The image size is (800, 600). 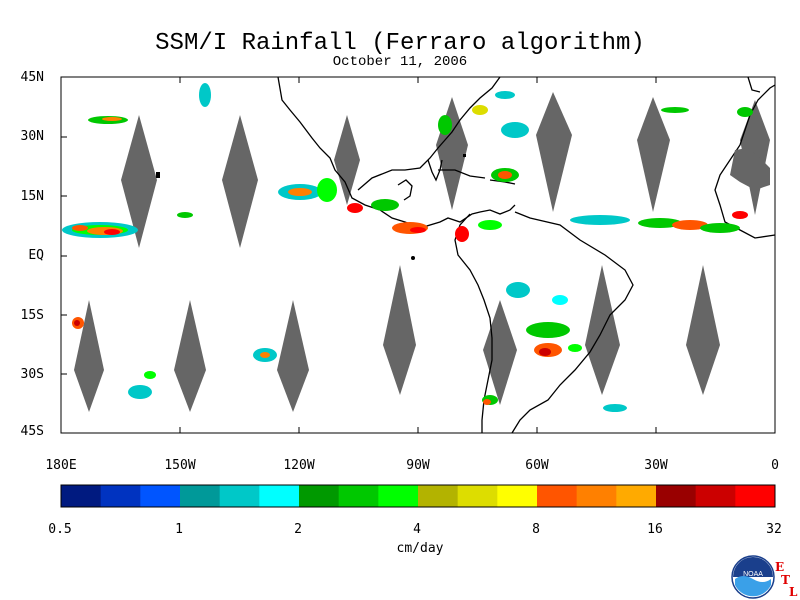 What do you see at coordinates (537, 465) in the screenshot?
I see `lon-label: 60W` at bounding box center [537, 465].